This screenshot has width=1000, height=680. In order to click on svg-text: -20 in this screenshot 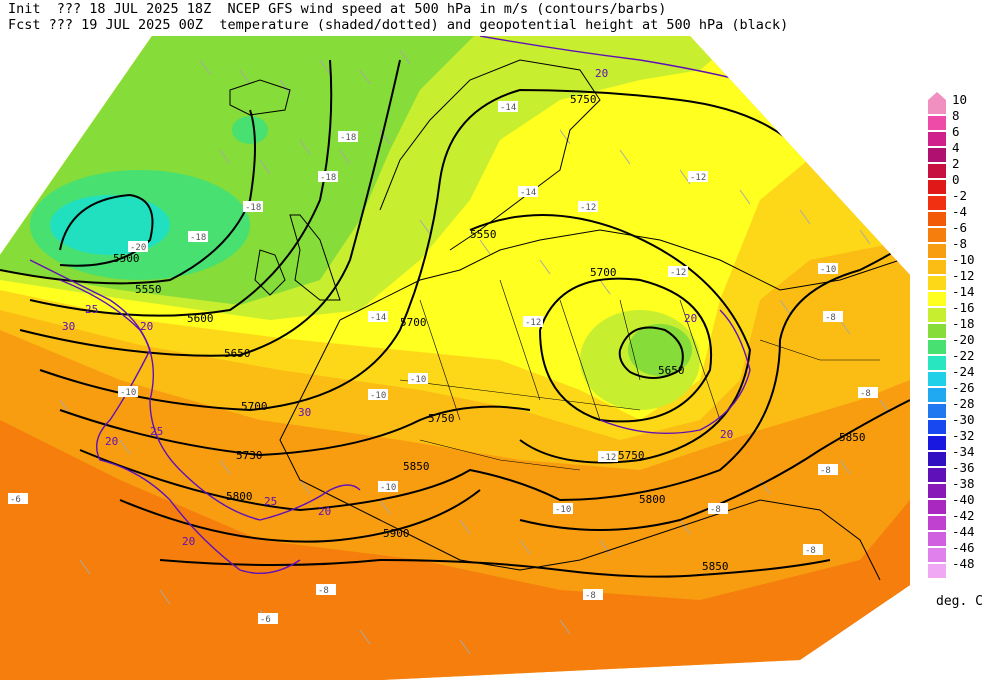, I will do `click(138, 248)`.